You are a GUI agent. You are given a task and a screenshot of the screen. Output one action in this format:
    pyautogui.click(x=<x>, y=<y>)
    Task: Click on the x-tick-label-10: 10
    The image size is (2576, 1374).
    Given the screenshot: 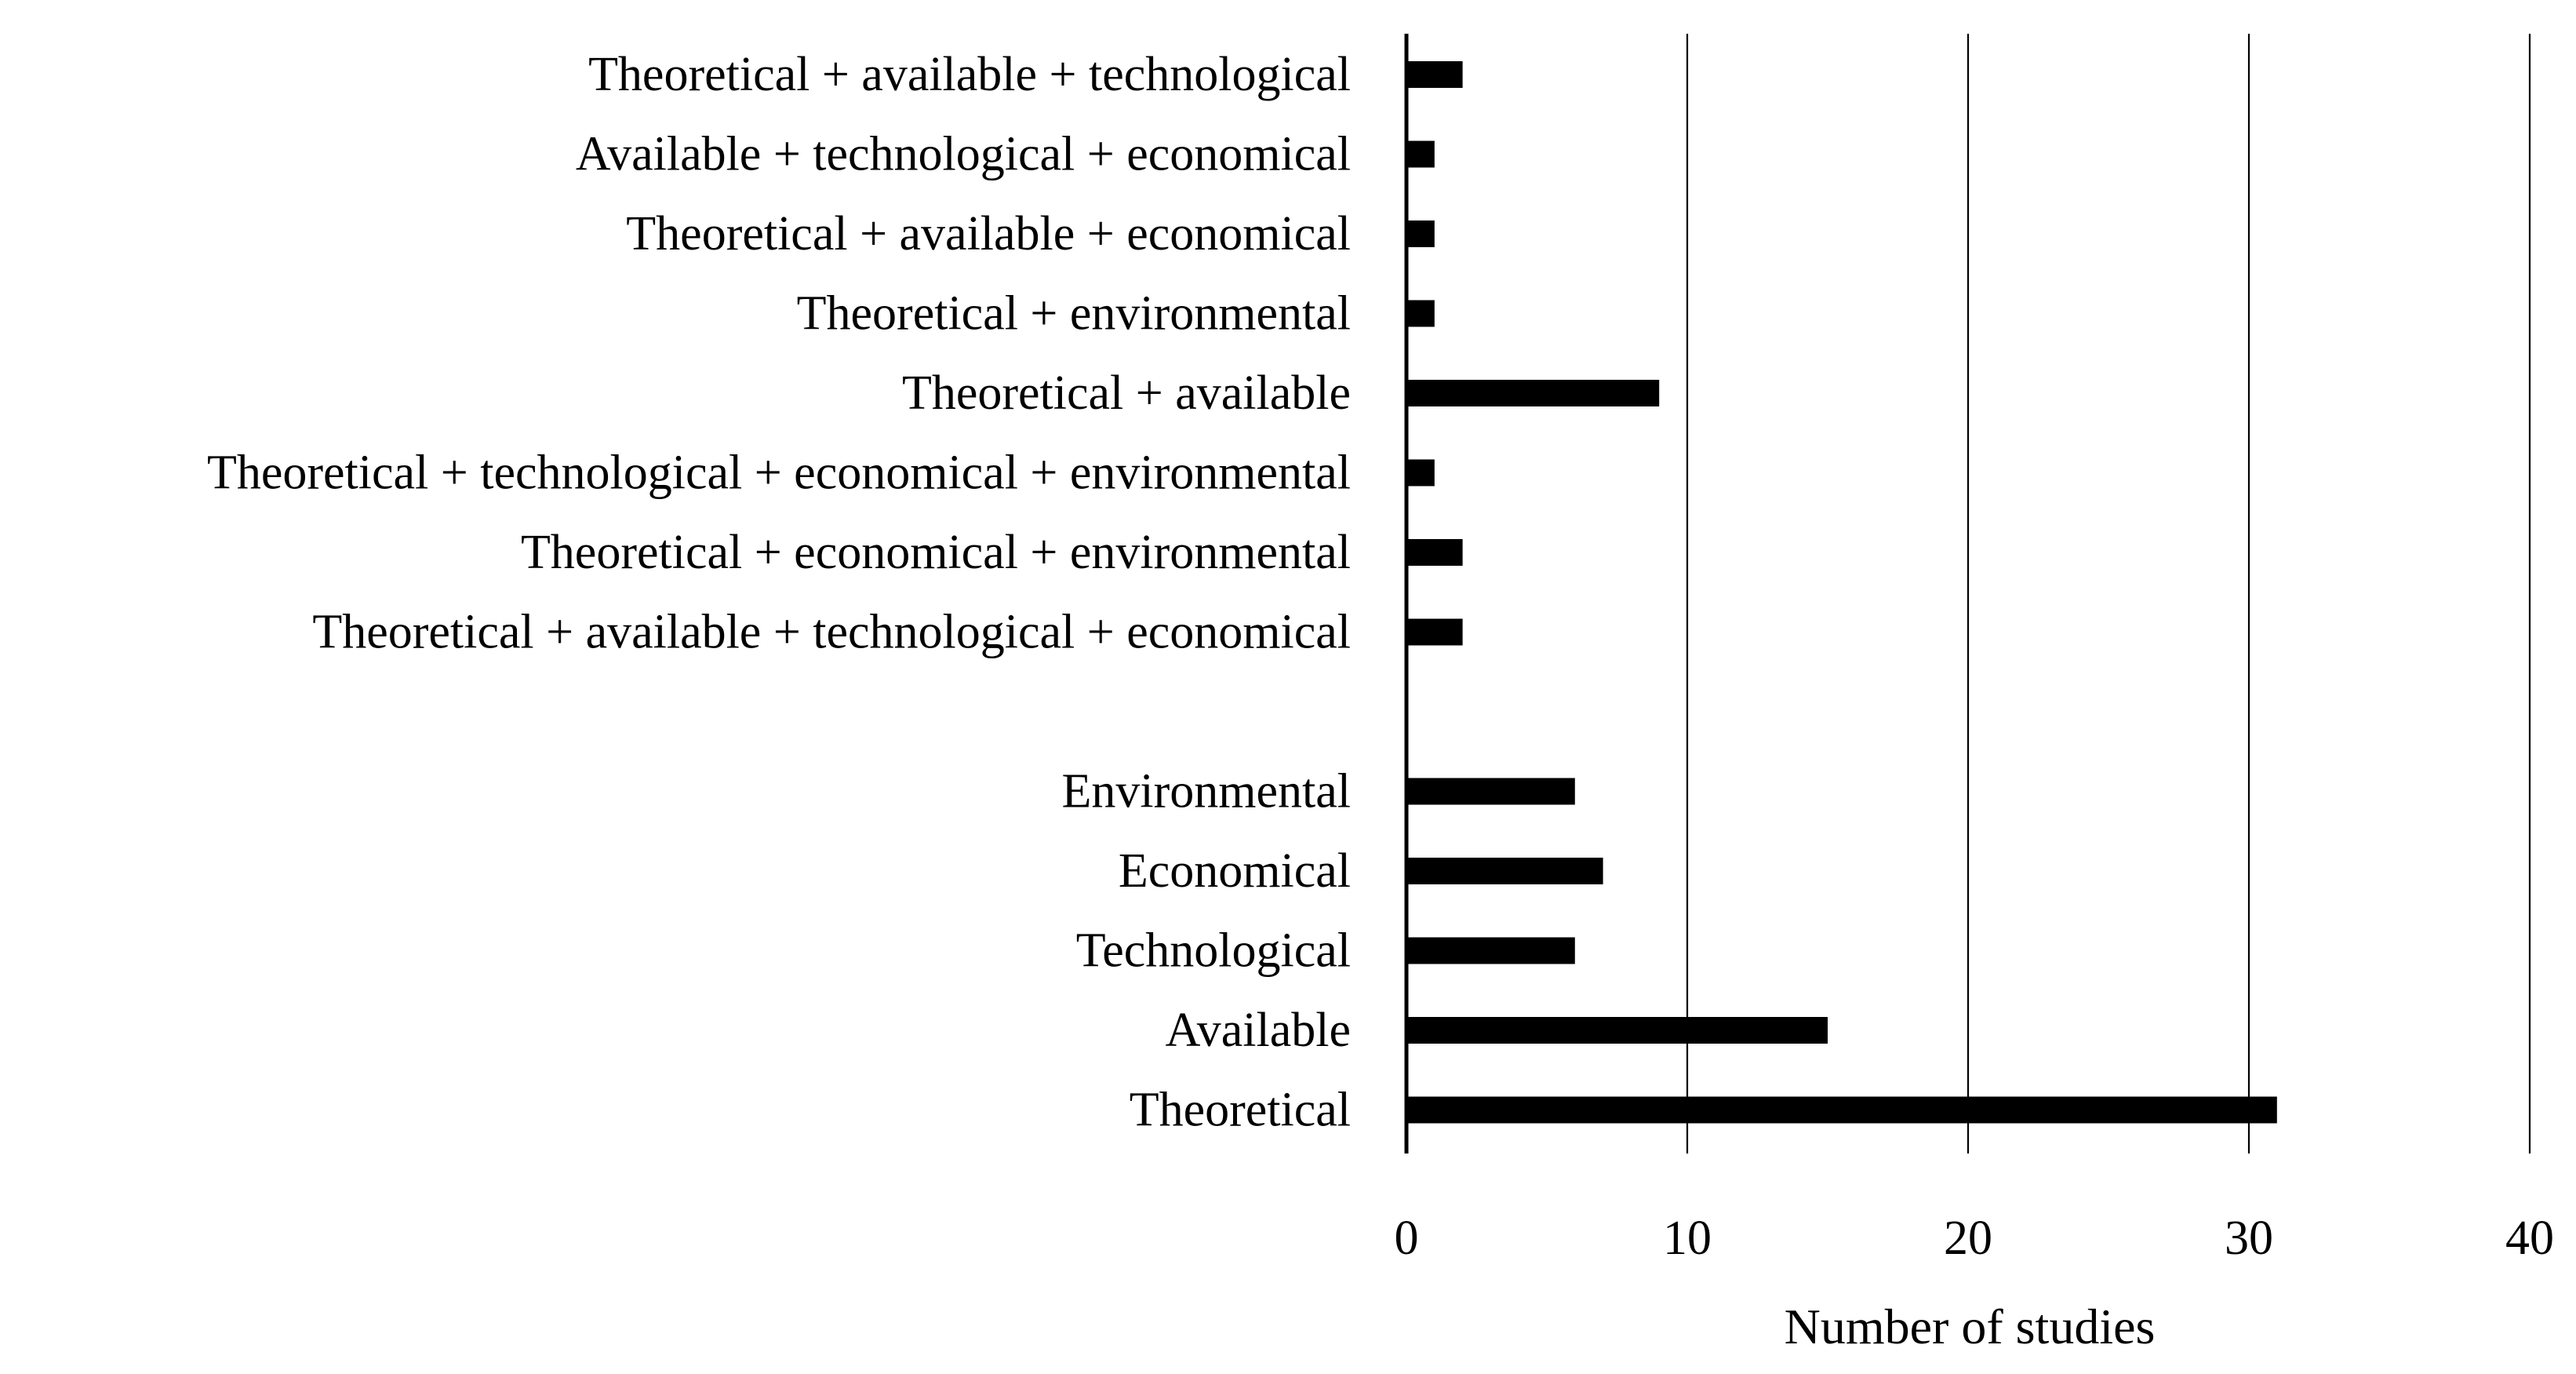 What is the action you would take?
    pyautogui.click(x=1687, y=1238)
    